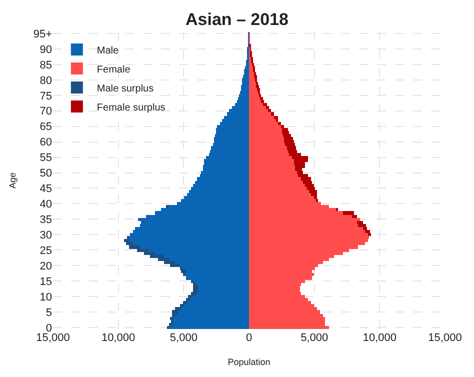  What do you see at coordinates (46, 112) in the screenshot?
I see `y-tick-label: 70` at bounding box center [46, 112].